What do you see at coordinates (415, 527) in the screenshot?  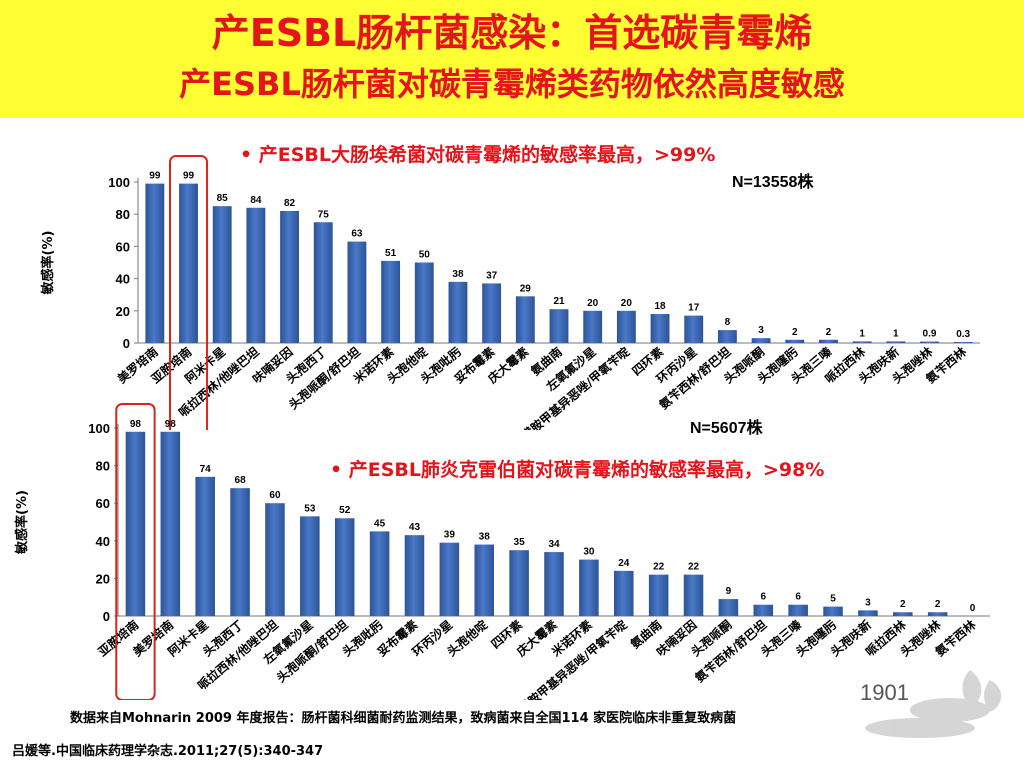 I see `bar-value-label: 43` at bounding box center [415, 527].